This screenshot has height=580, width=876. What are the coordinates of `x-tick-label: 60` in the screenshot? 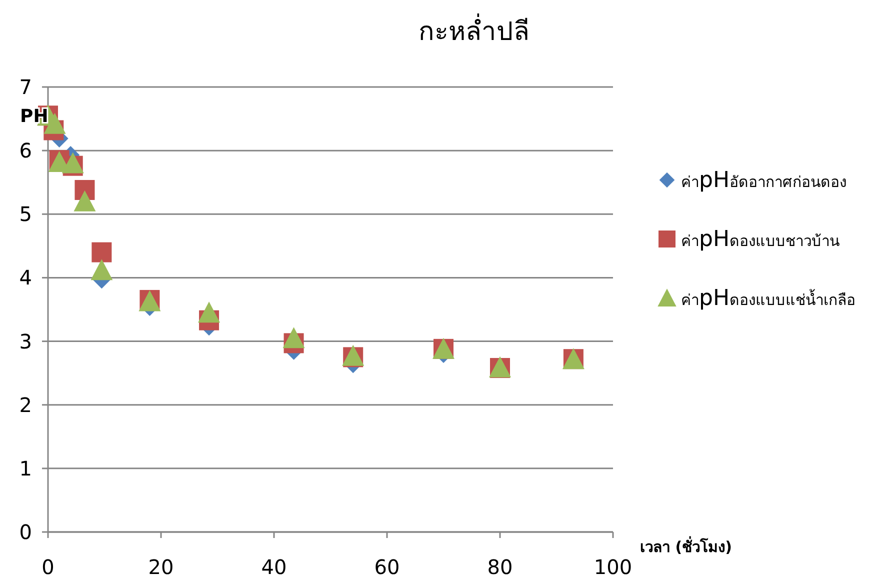 It's located at (387, 567).